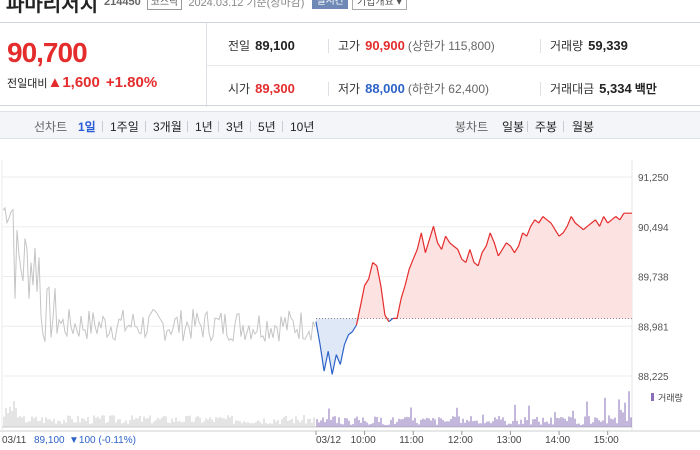 The width and height of the screenshot is (700, 450). What do you see at coordinates (103, 65) in the screenshot?
I see `current-price-box: 90,700 전일대비▲1,600 +1.80%` at bounding box center [103, 65].